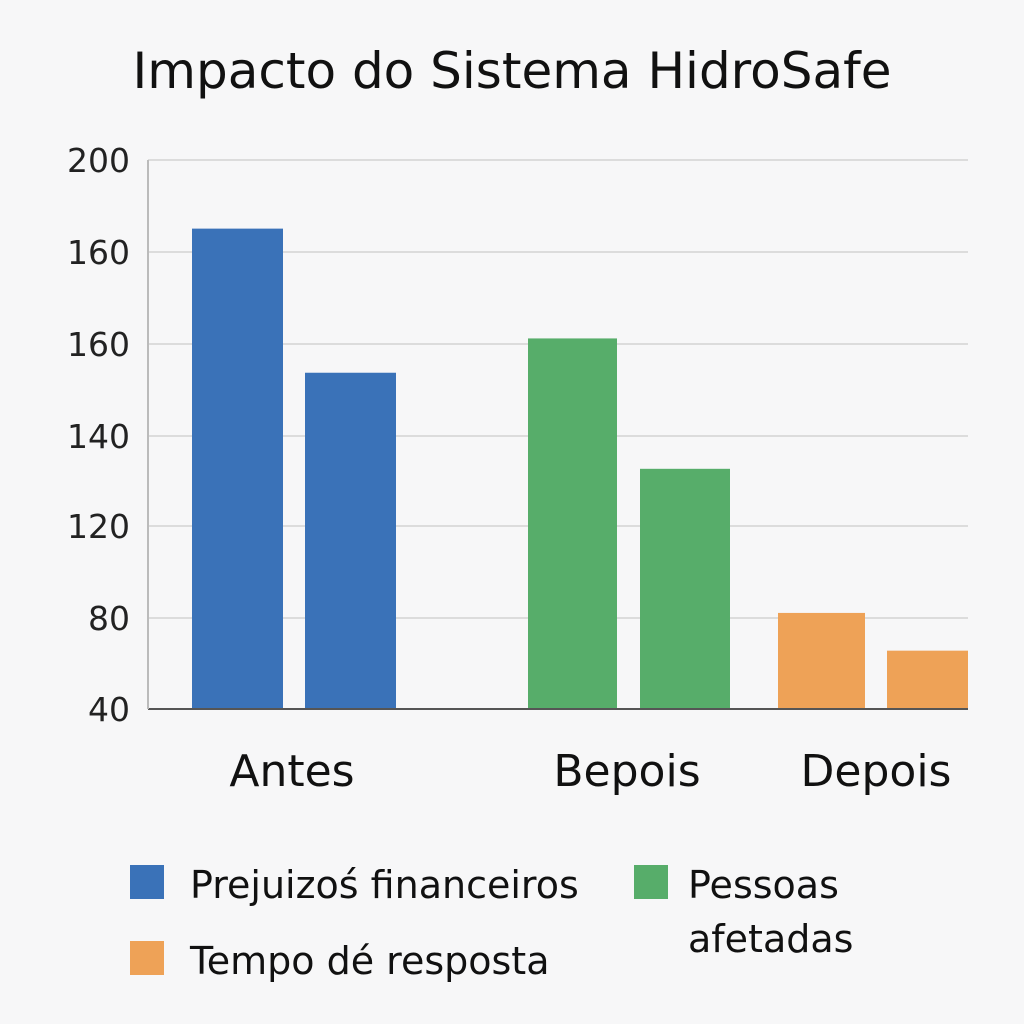  What do you see at coordinates (876, 771) in the screenshot?
I see `x-tick-label: Depois` at bounding box center [876, 771].